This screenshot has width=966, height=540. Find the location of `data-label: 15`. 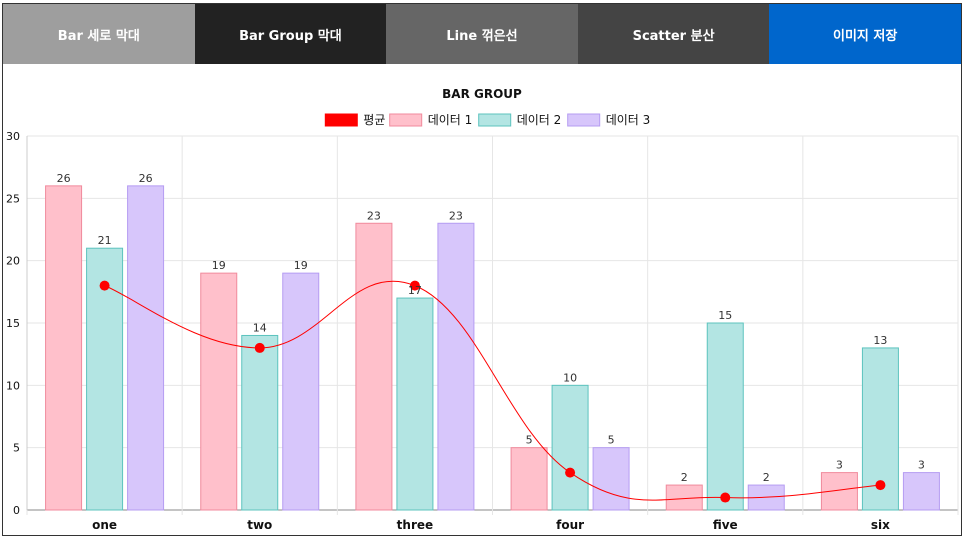

data-label: 15 is located at coordinates (725, 315).